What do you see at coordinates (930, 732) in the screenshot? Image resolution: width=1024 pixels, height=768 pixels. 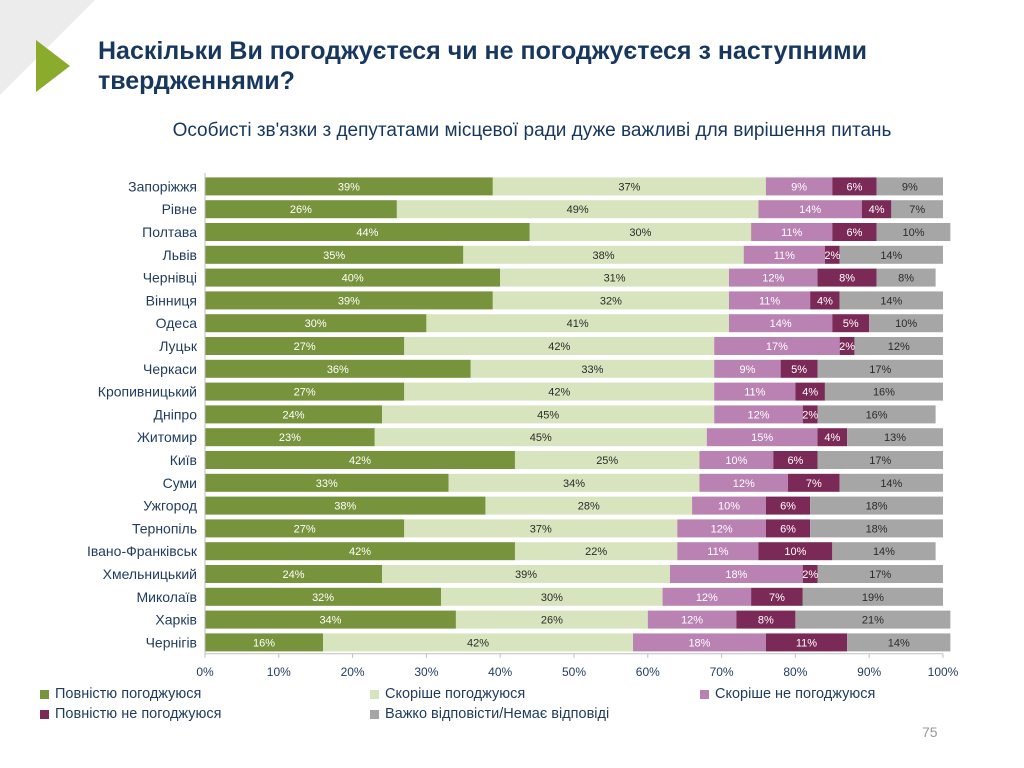 I see `page-number: 75` at bounding box center [930, 732].